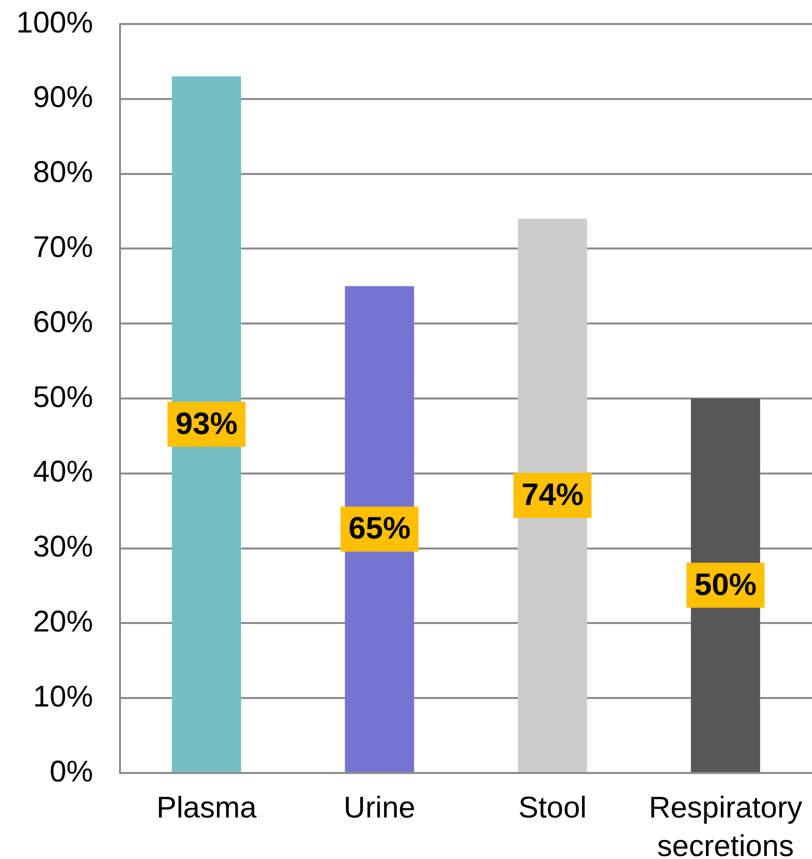  I want to click on y-tick-label: 60%, so click(62, 322).